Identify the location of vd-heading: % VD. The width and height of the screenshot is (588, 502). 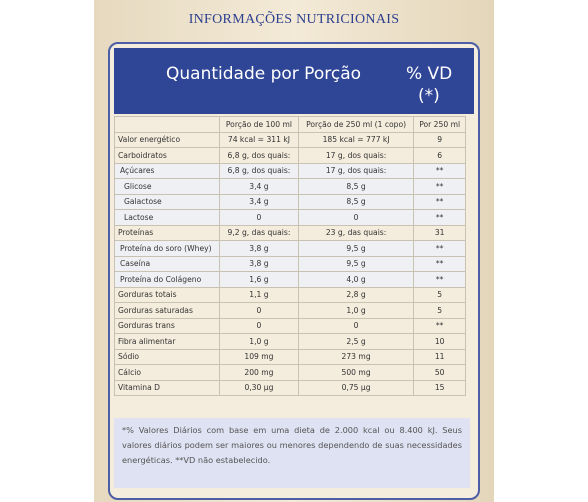
(429, 74).